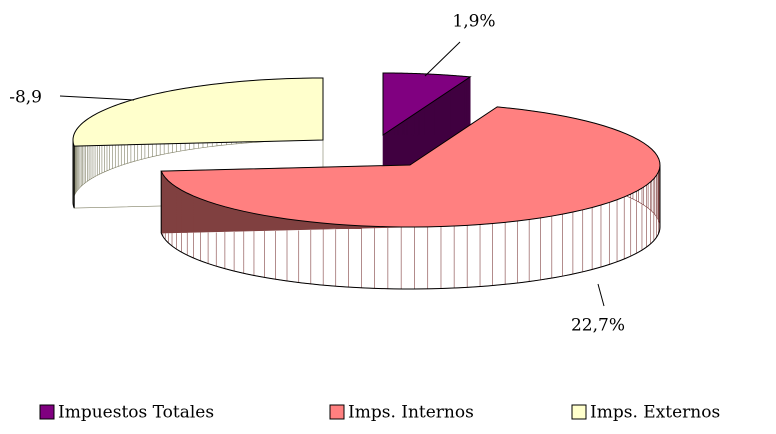 The height and width of the screenshot is (434, 776). What do you see at coordinates (655, 413) in the screenshot?
I see `legend-label: Imps. Externos` at bounding box center [655, 413].